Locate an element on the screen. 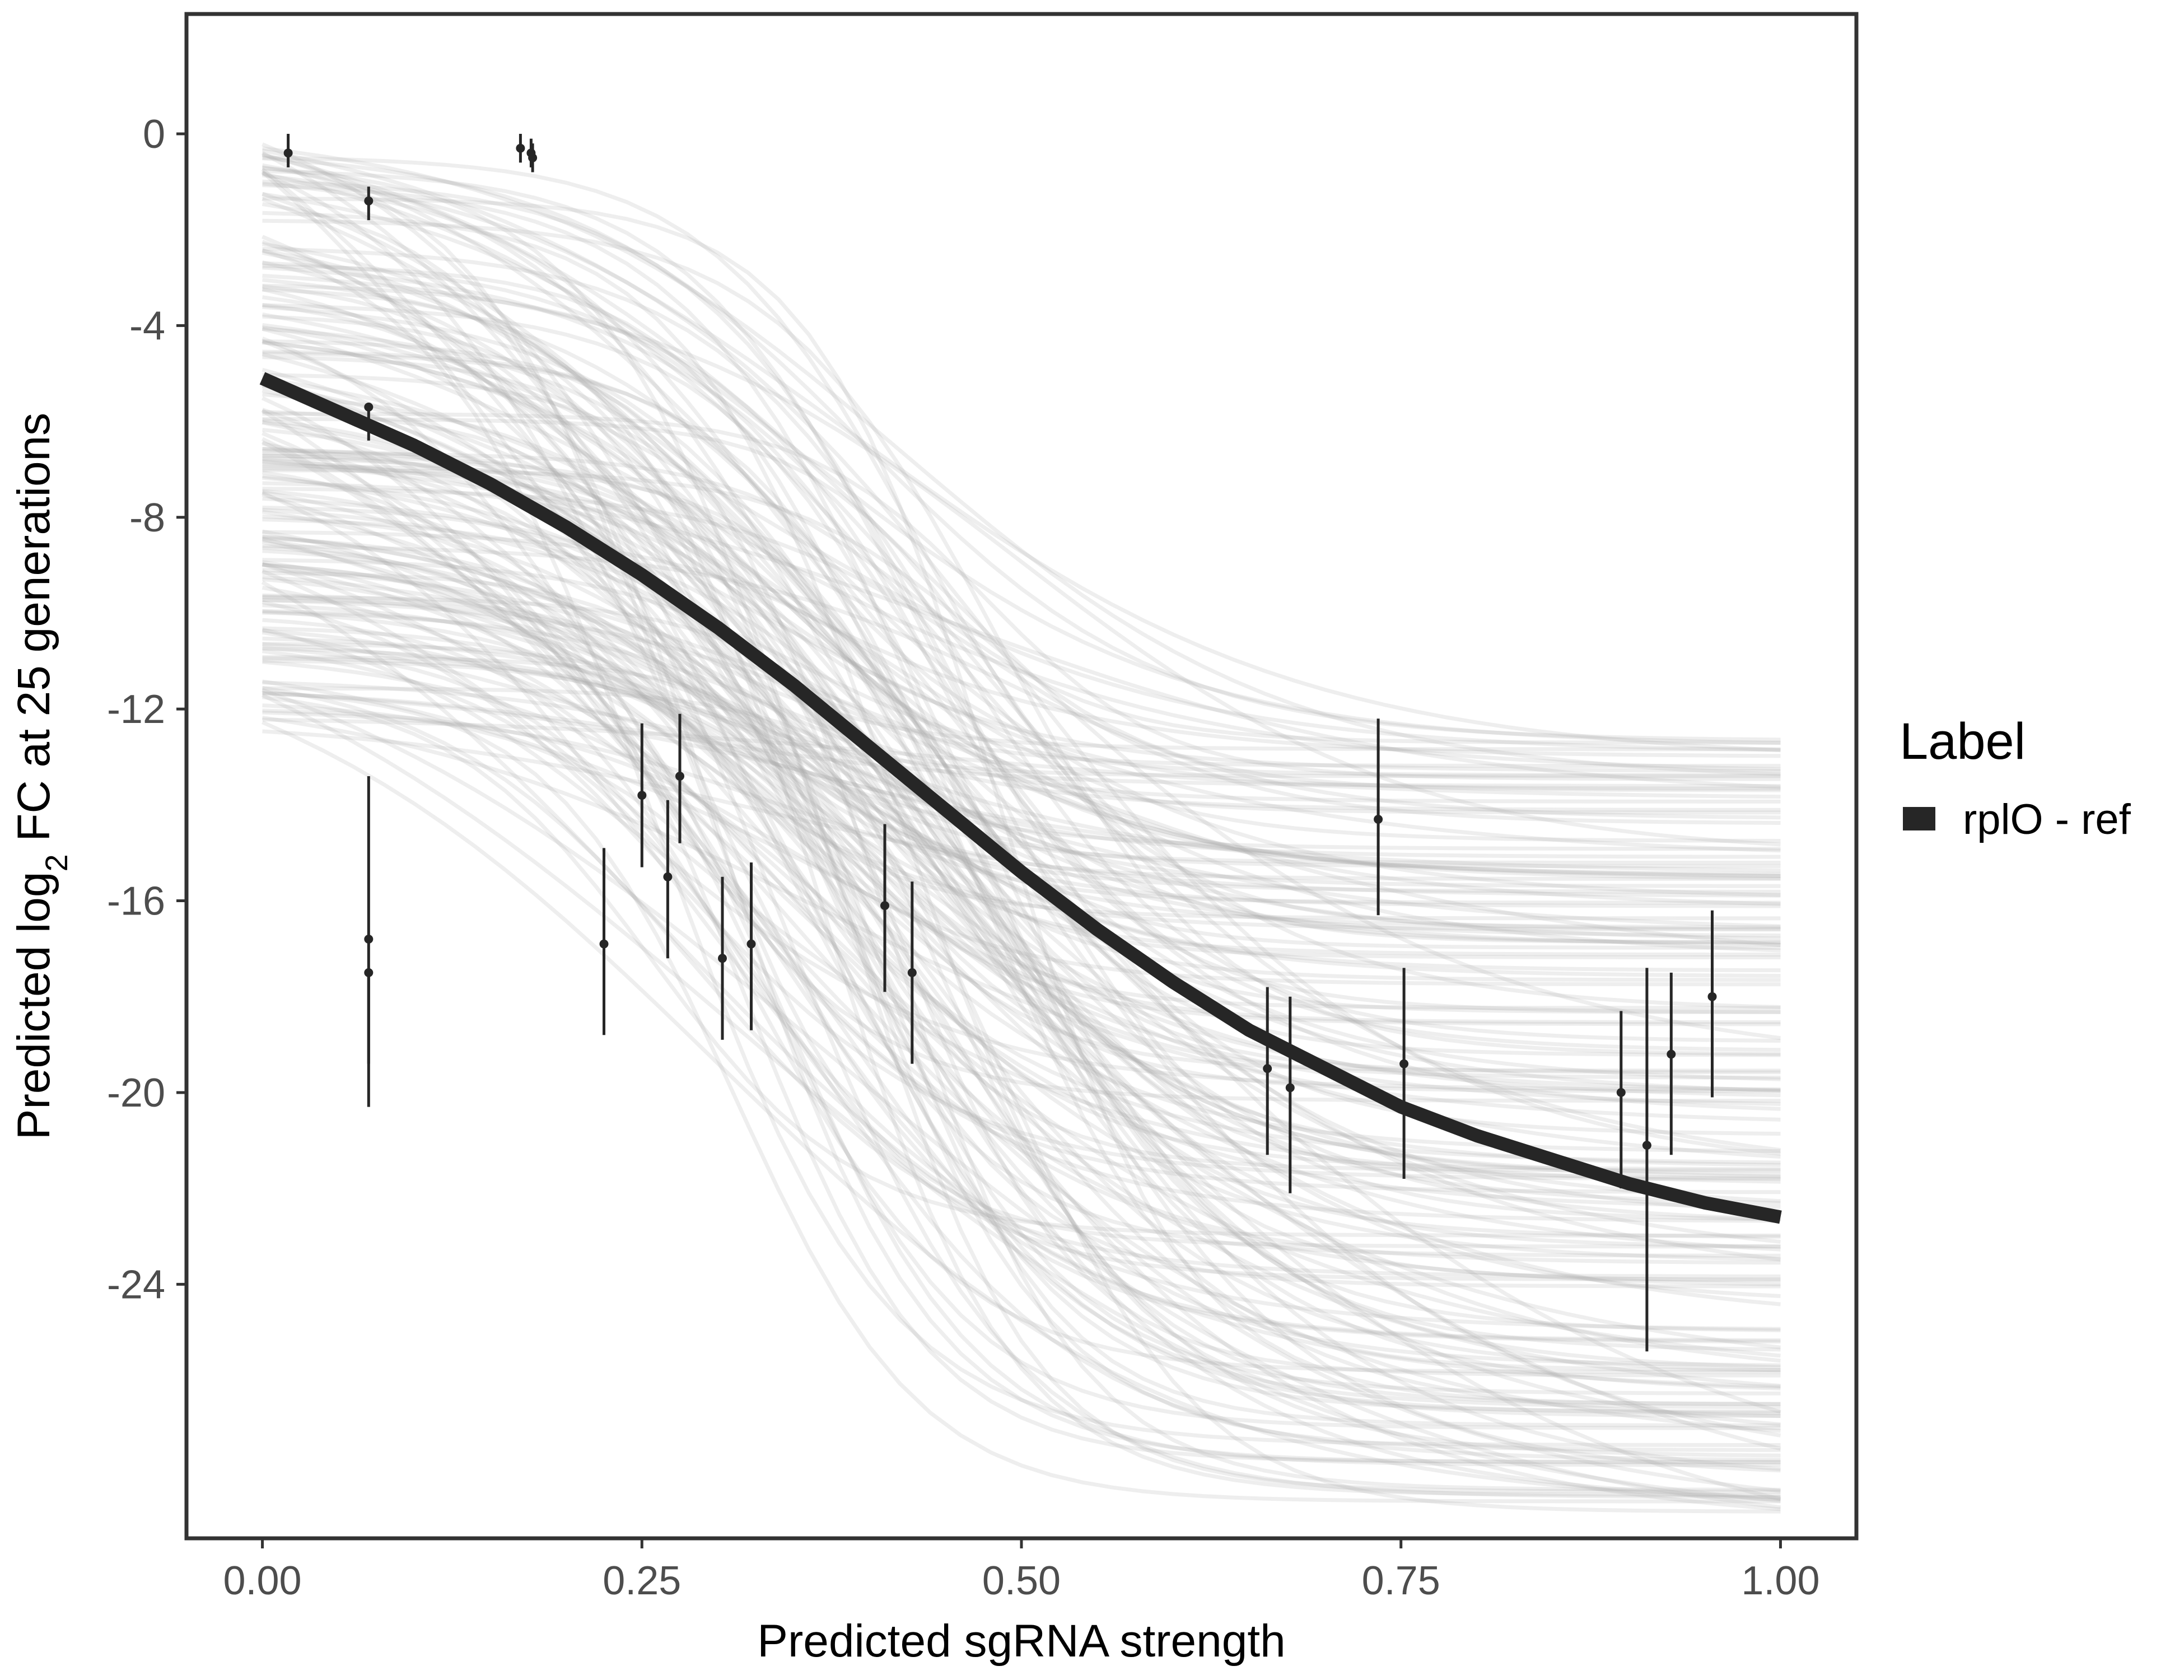  y-axis-title-main: Predicted log is located at coordinates (34, 1006).